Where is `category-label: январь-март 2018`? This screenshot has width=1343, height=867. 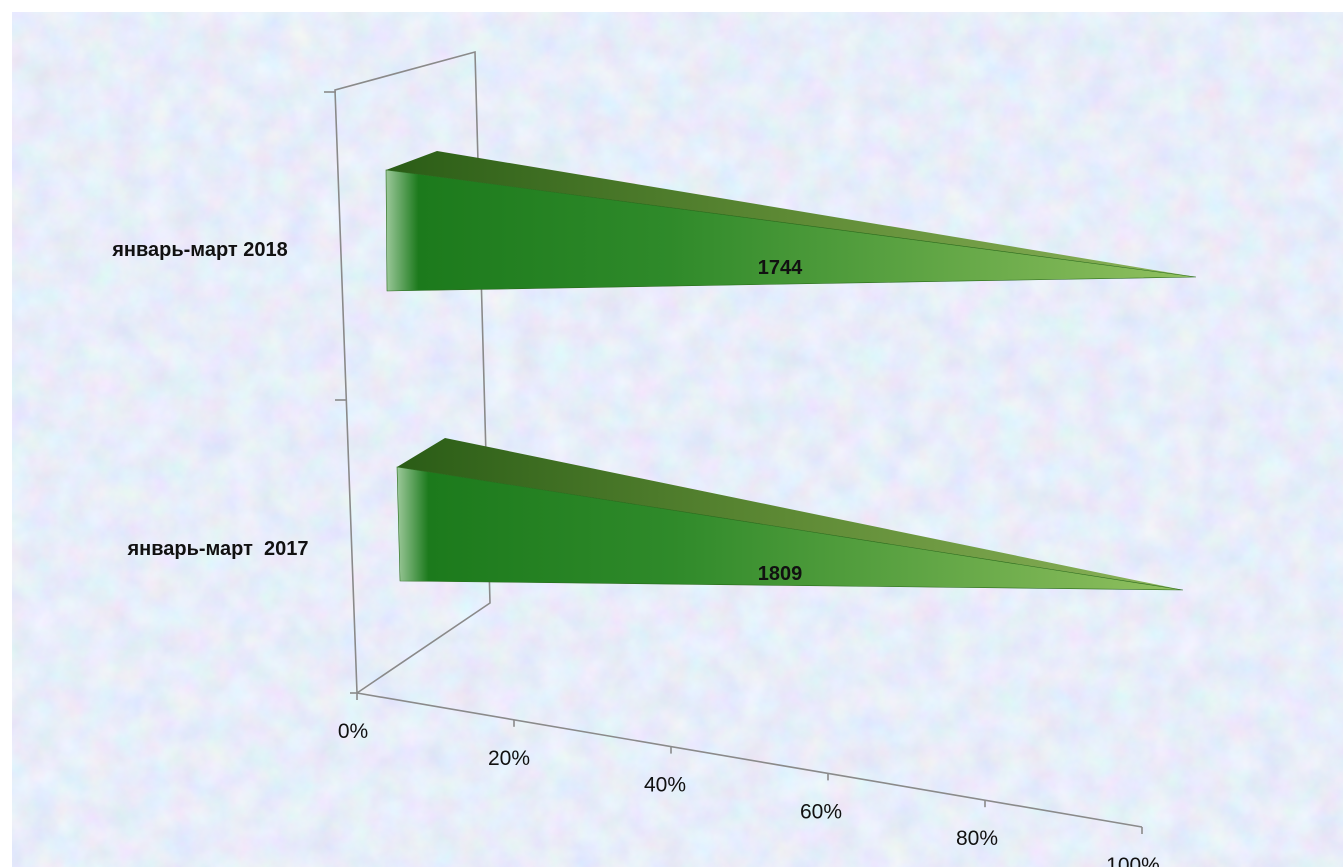
category-label: январь-март 2018 is located at coordinates (199, 250).